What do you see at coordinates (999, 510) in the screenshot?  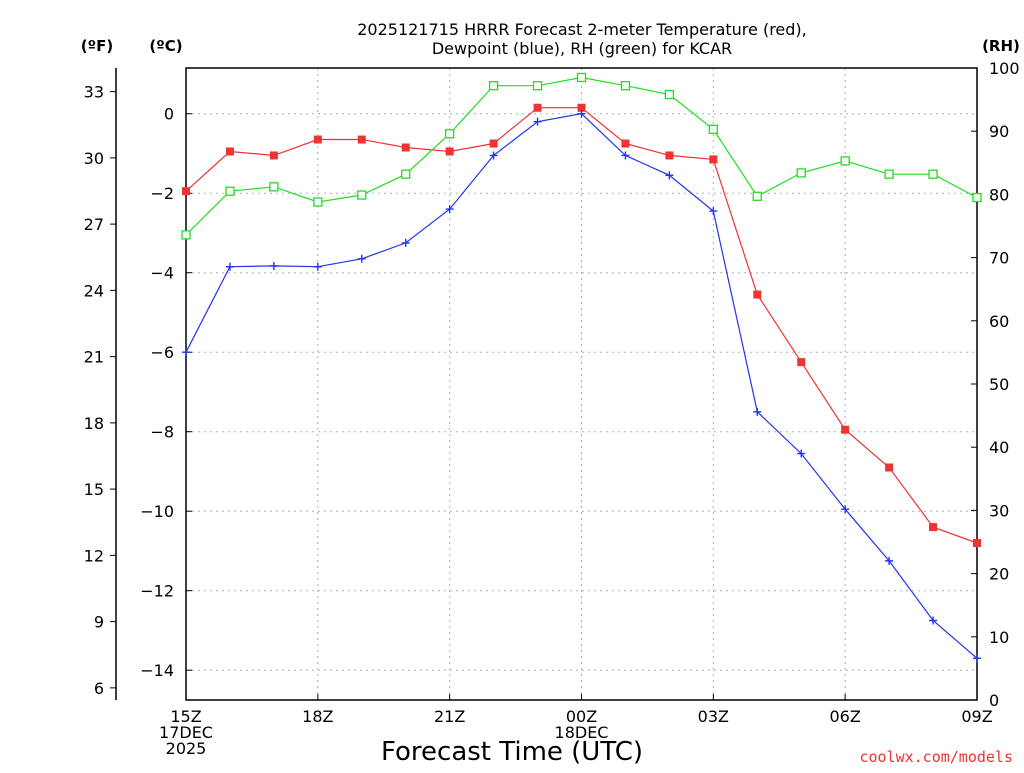 I see `rh-tick-label: 30` at bounding box center [999, 510].